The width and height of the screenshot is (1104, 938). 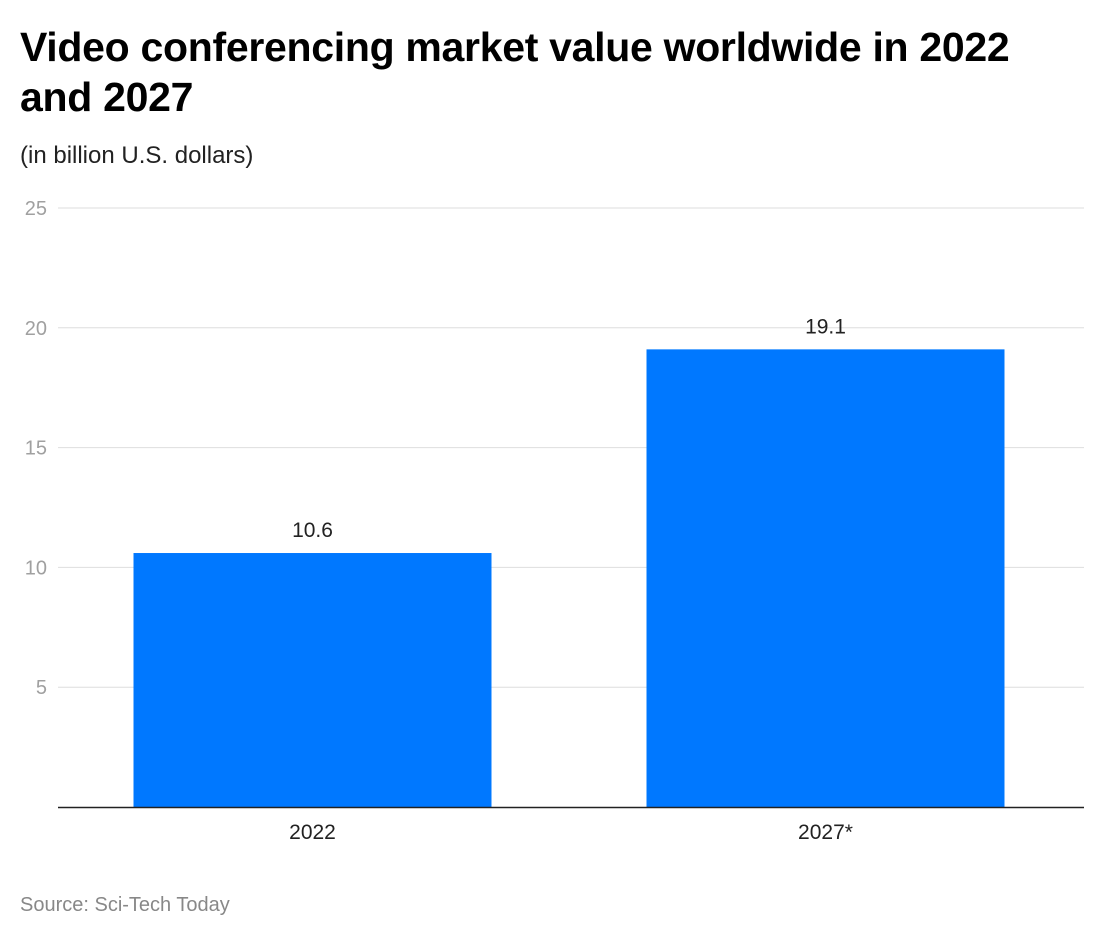 I want to click on x-tick-label-1: 2022, so click(x=312, y=832).